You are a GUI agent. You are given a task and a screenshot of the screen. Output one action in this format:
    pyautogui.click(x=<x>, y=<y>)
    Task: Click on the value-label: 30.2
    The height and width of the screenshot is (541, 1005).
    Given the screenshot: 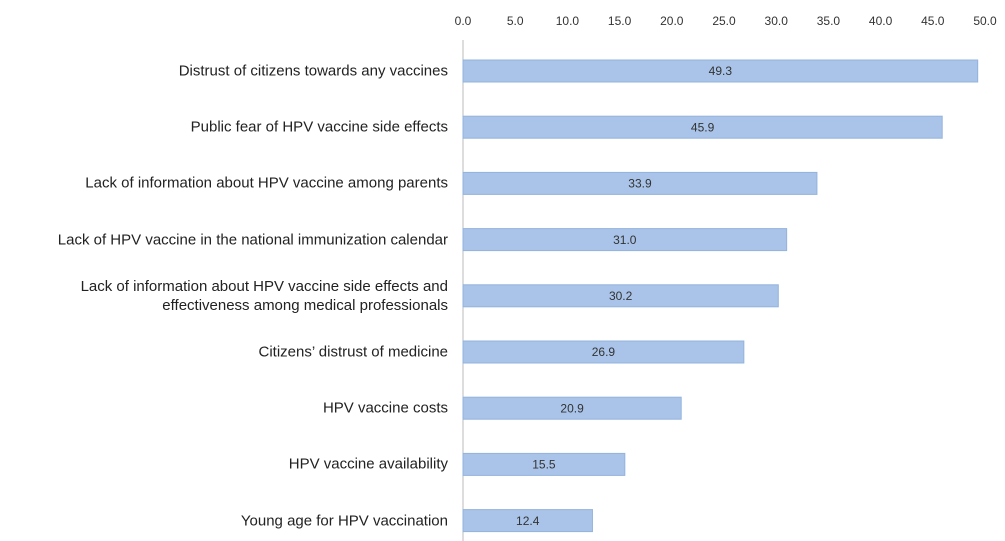 What is the action you would take?
    pyautogui.click(x=621, y=296)
    